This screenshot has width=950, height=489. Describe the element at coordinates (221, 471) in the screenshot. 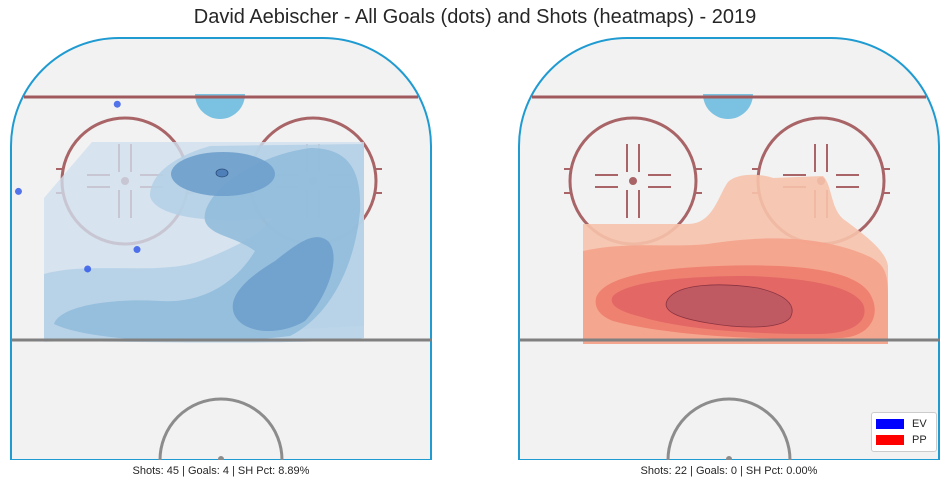

I see `left-caption: Shots: 45 | Goals: 4 | SH Pct: 8.89%` at that location.